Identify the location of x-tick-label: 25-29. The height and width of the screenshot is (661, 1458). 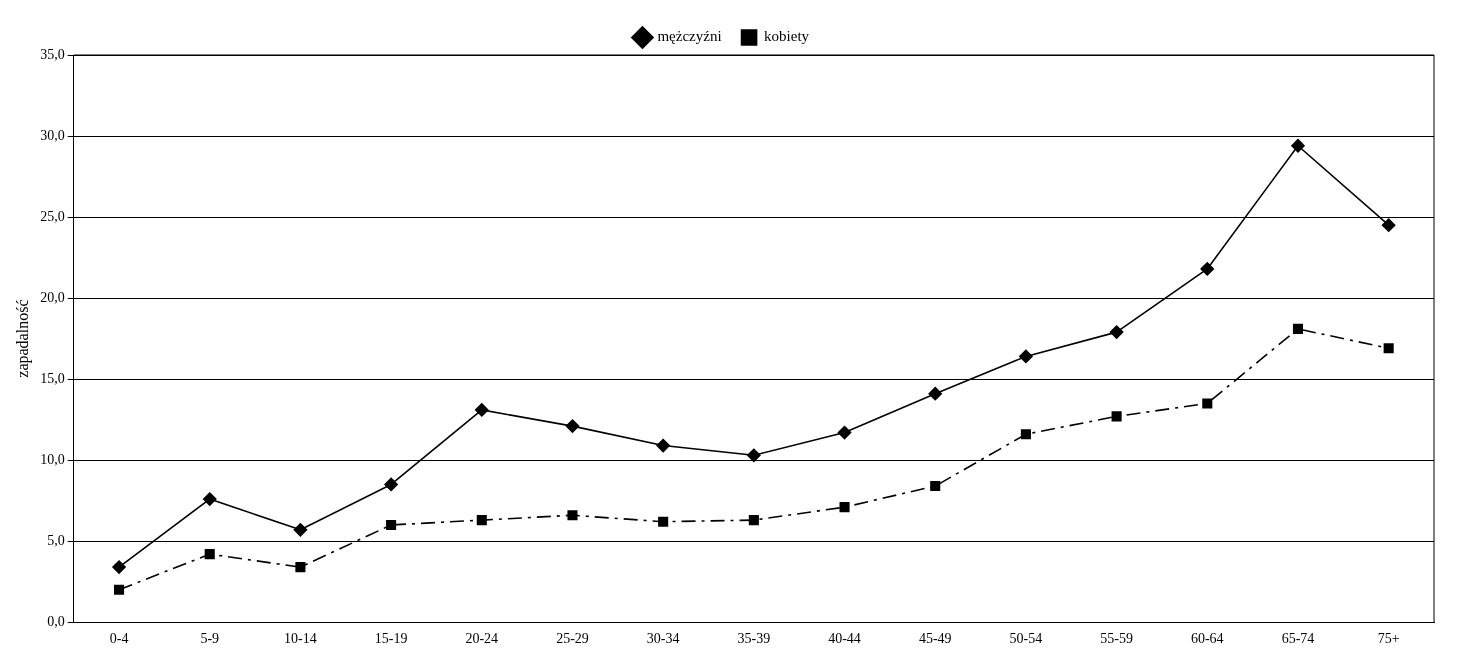
(572, 639).